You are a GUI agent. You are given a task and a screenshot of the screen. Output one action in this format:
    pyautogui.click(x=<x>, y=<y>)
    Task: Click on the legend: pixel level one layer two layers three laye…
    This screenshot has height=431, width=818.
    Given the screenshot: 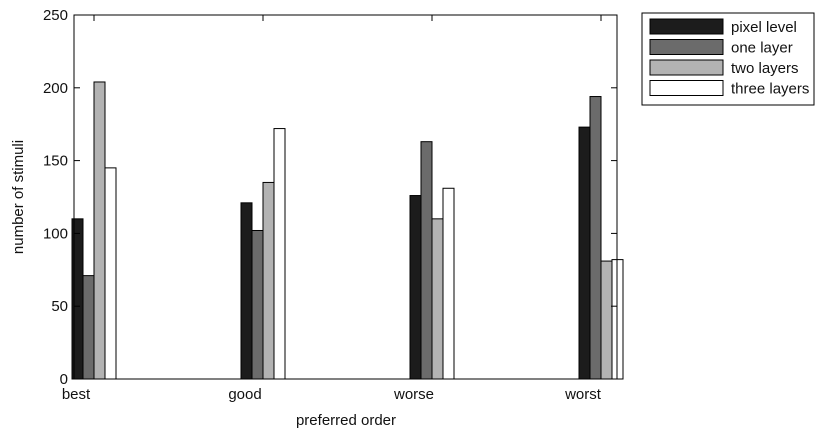 What is the action you would take?
    pyautogui.click(x=728, y=59)
    